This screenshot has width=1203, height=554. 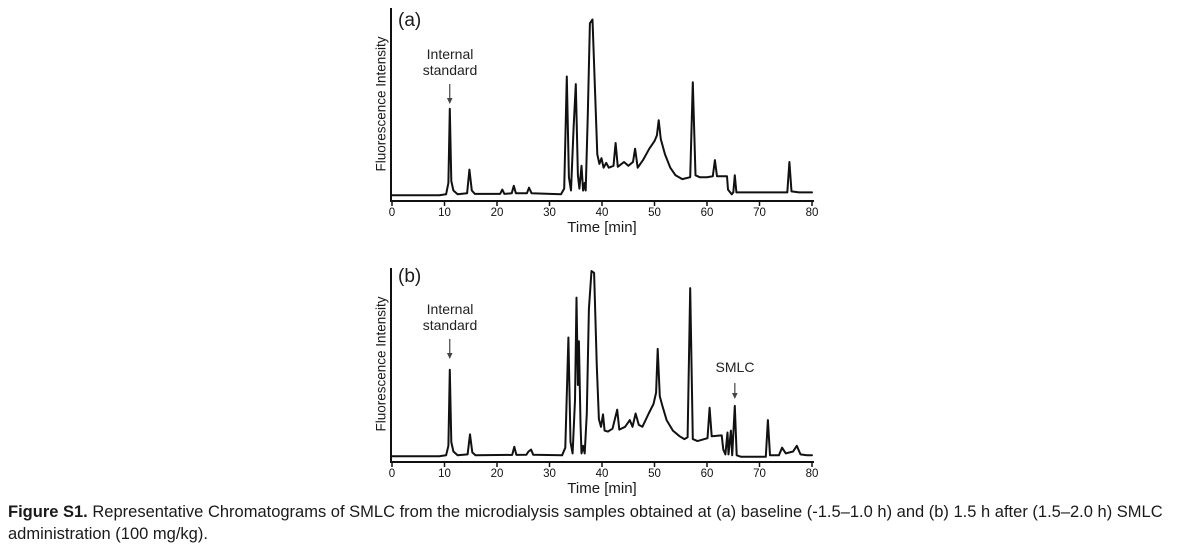 I want to click on panel-b-axes, so click(x=602, y=365).